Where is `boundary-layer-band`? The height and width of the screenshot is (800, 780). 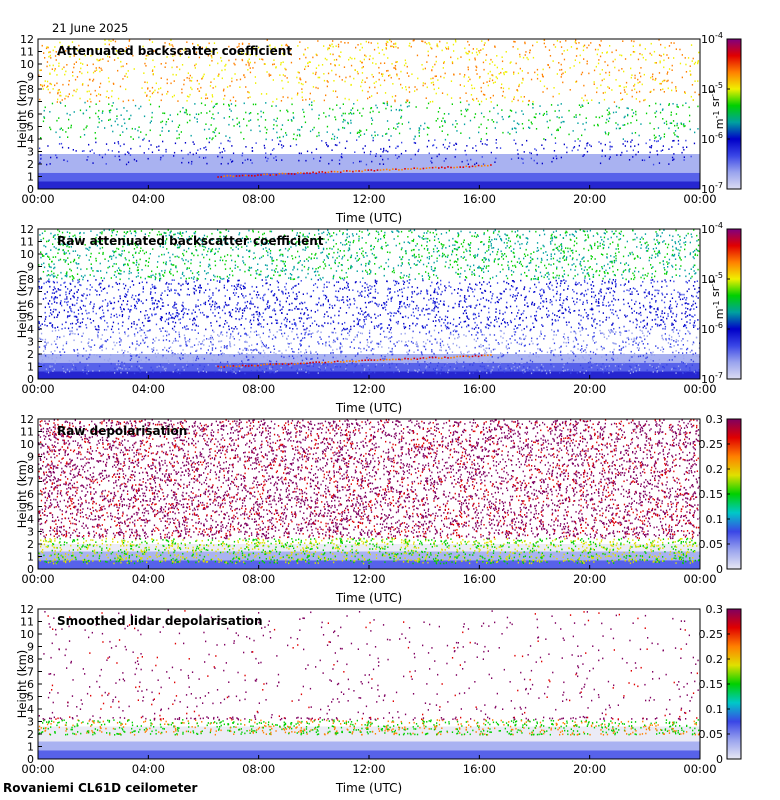
boundary-layer-band is located at coordinates (369, 177).